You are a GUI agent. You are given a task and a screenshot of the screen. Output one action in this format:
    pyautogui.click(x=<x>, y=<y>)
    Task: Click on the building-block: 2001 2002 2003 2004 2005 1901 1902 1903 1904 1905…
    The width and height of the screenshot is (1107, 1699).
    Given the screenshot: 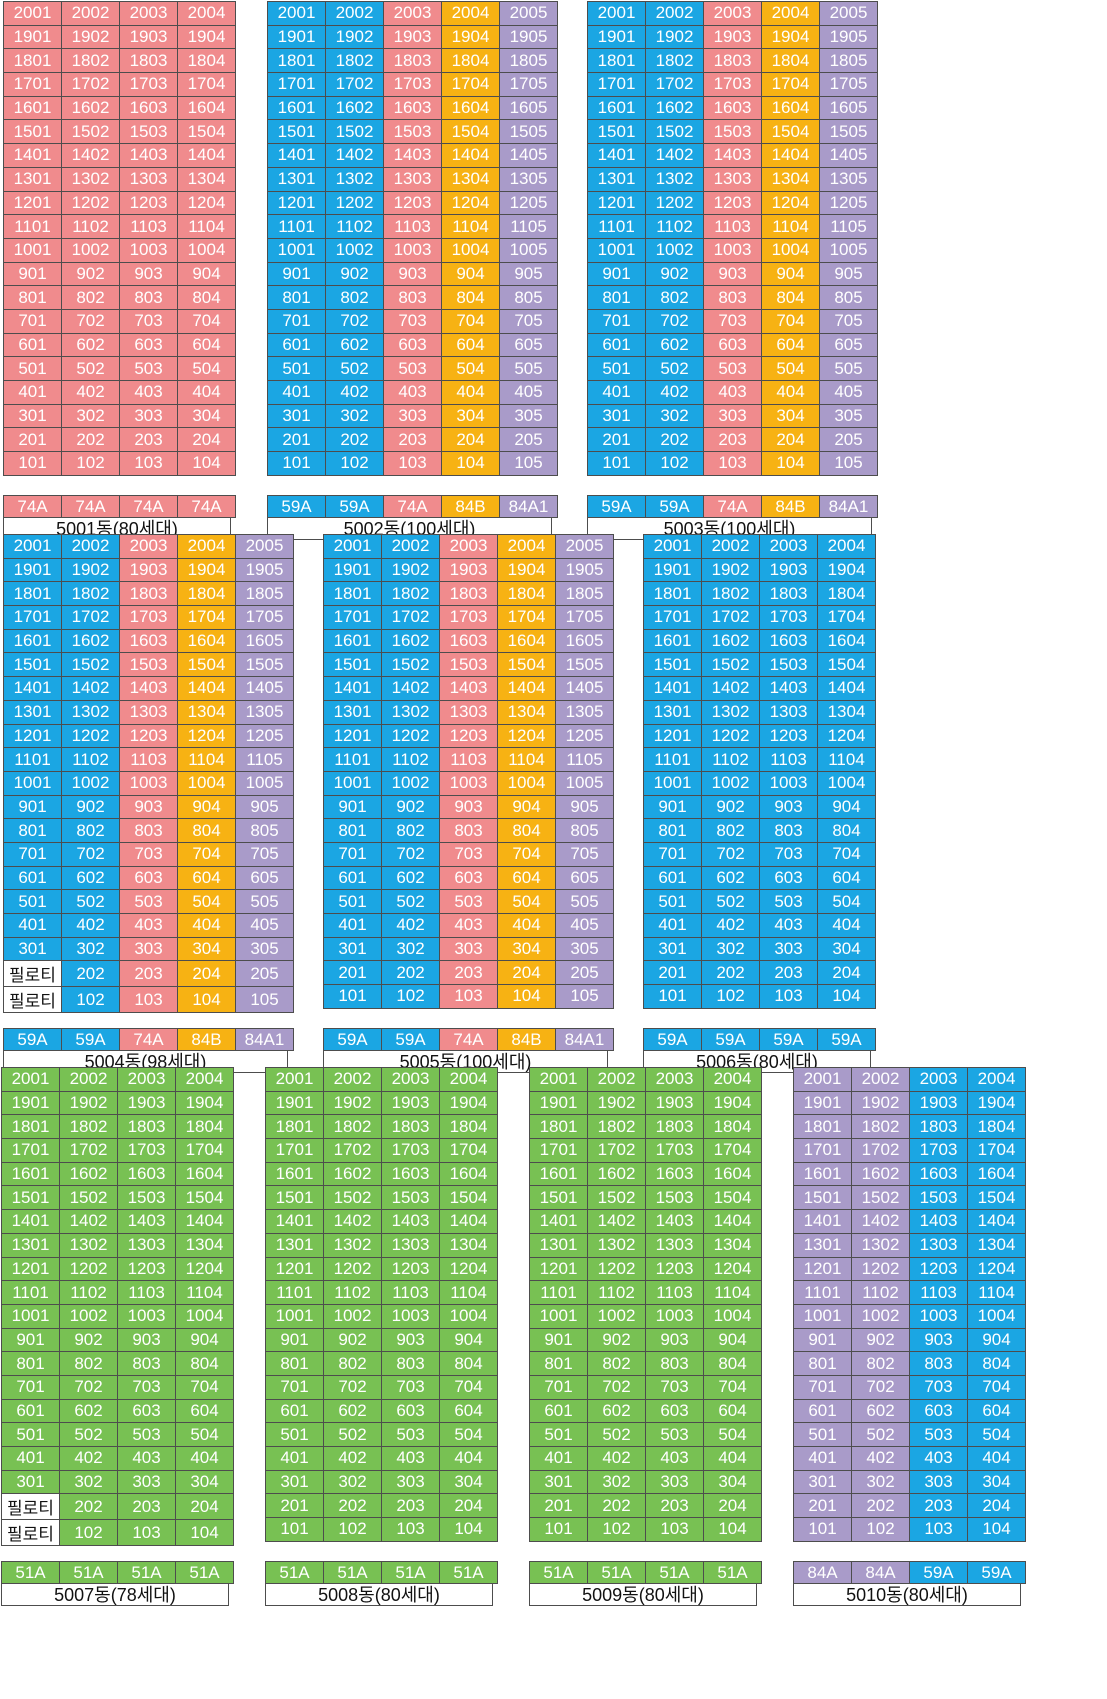 What is the action you would take?
    pyautogui.click(x=412, y=270)
    